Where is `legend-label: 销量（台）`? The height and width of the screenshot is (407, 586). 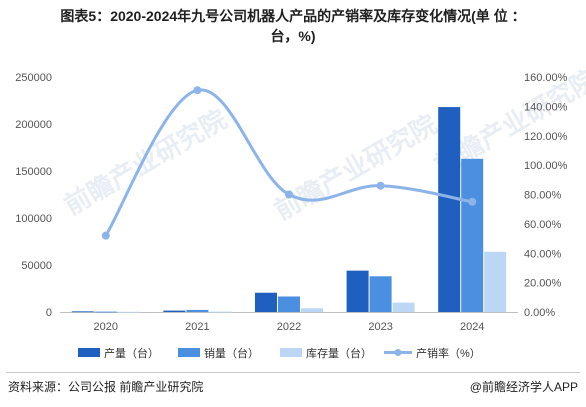 legend-label: 销量（台） is located at coordinates (231, 353).